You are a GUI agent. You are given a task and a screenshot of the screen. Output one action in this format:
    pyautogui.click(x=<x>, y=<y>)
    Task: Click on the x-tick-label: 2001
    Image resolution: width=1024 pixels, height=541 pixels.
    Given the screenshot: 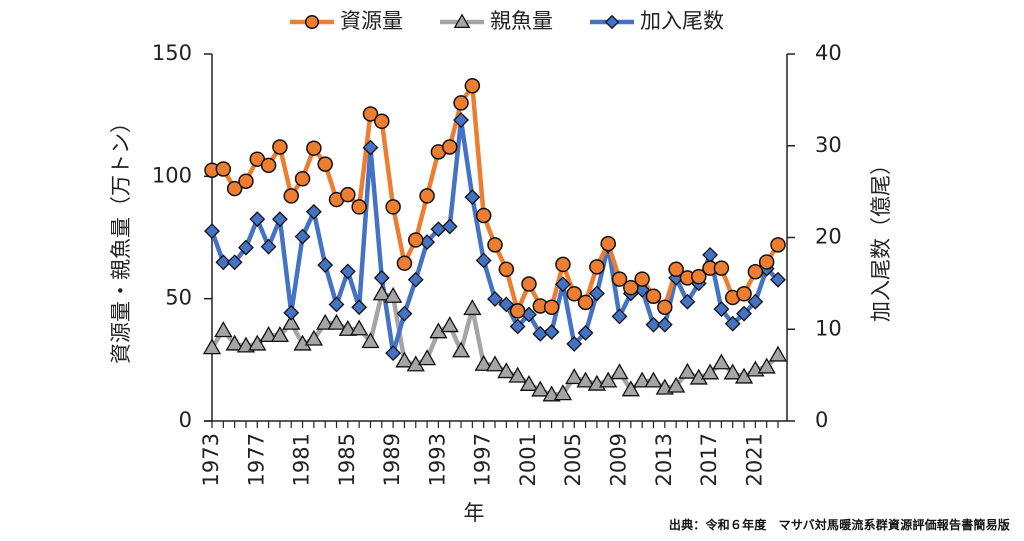 What is the action you would take?
    pyautogui.click(x=528, y=459)
    